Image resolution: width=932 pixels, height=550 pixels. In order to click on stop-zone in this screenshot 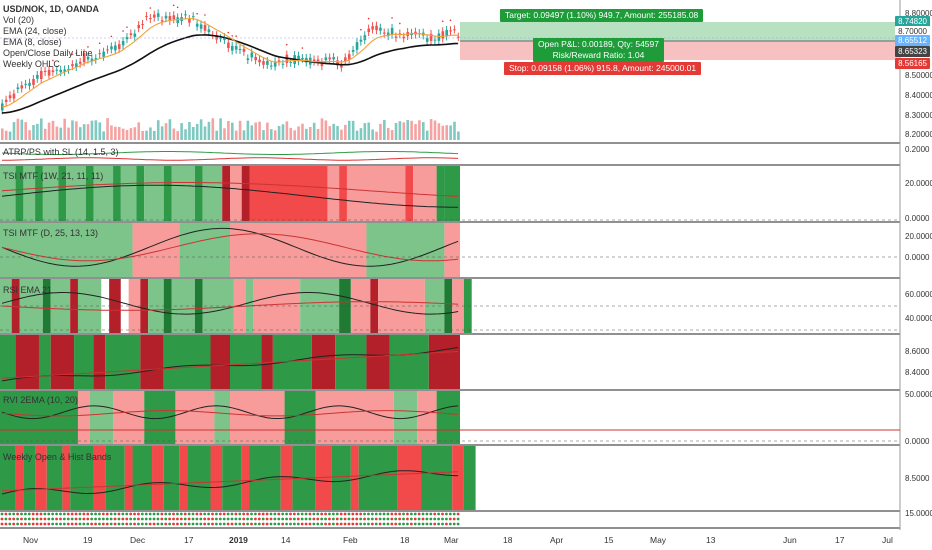, I will do `click(680, 50)`.